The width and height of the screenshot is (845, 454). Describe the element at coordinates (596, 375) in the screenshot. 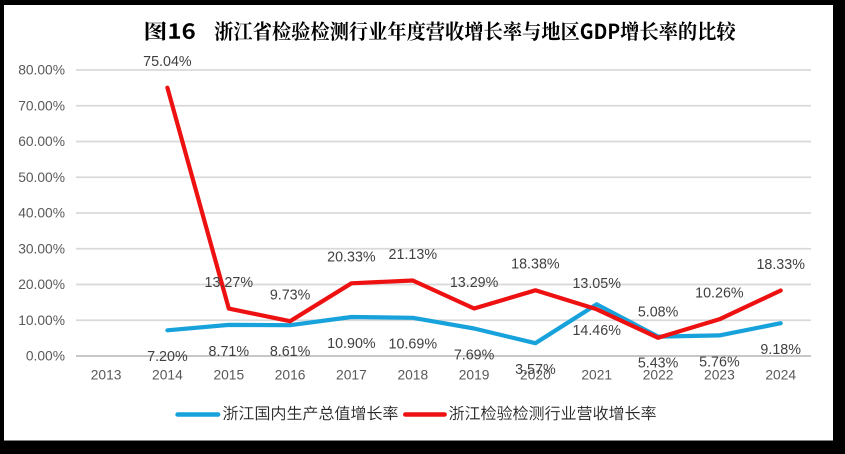

I see `svg-text: 2021` at that location.